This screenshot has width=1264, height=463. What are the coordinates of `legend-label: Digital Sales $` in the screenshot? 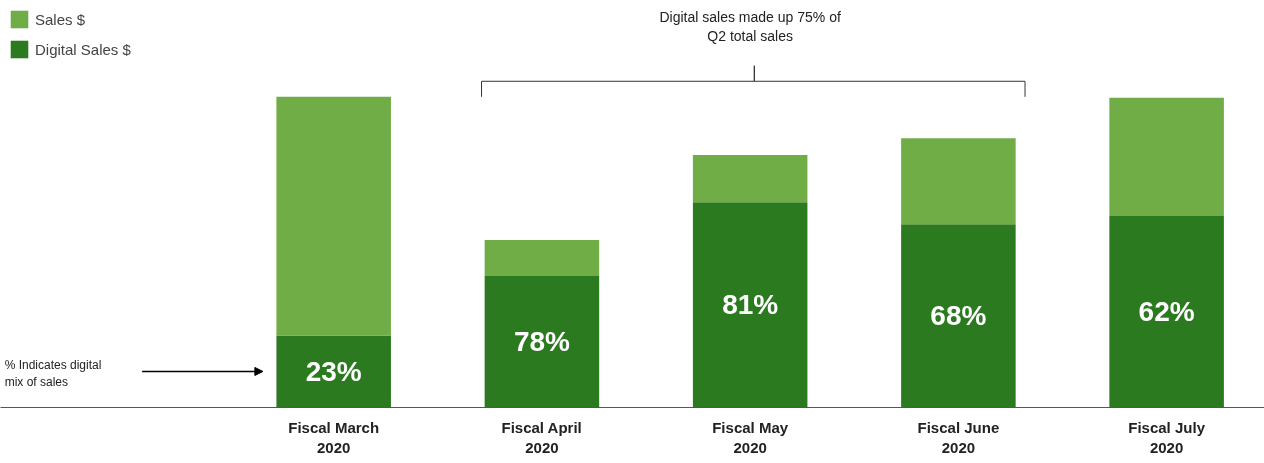 It's located at (83, 49).